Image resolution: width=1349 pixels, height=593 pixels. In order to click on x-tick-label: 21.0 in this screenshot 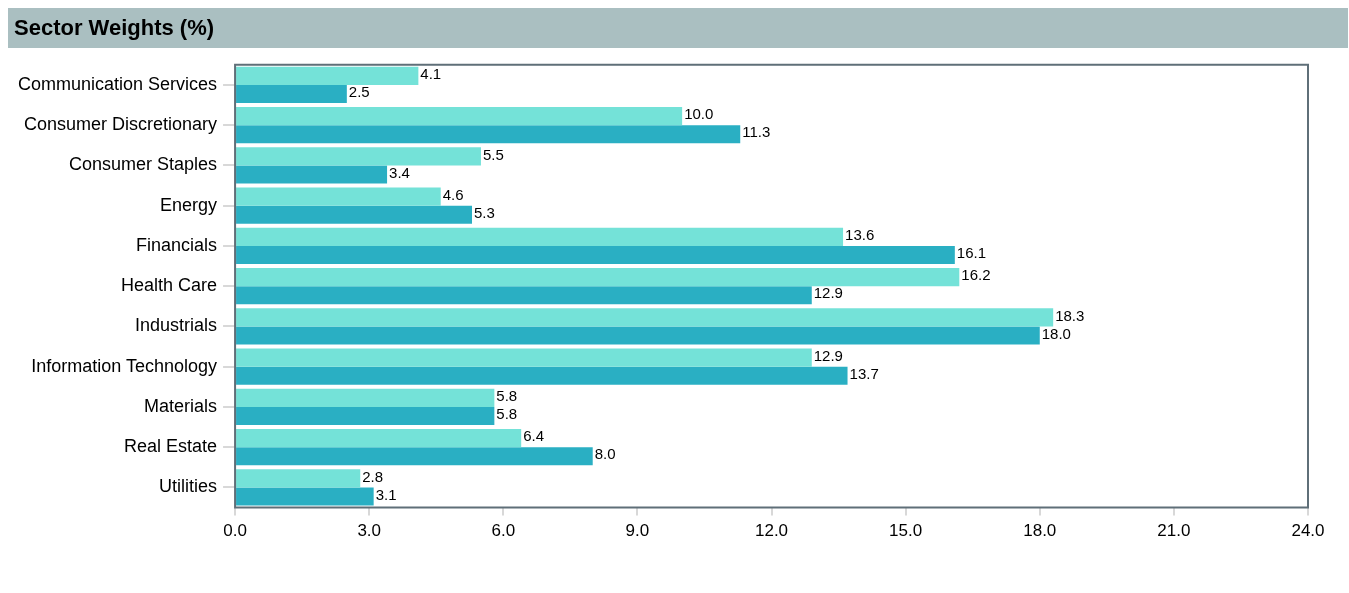, I will do `click(1174, 531)`.